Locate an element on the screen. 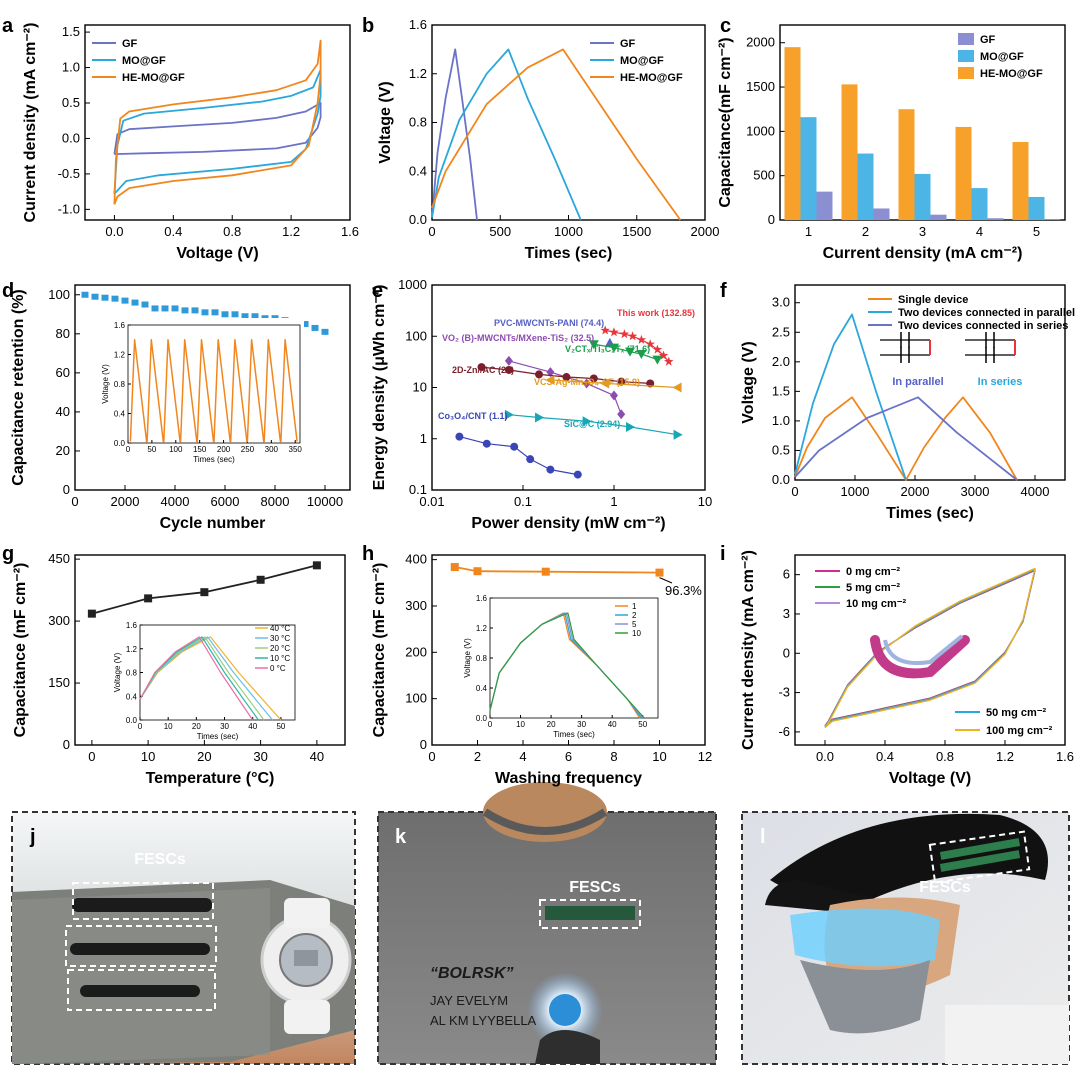 This screenshot has width=1080, height=1074. y-tick-label: 450 is located at coordinates (59, 558).